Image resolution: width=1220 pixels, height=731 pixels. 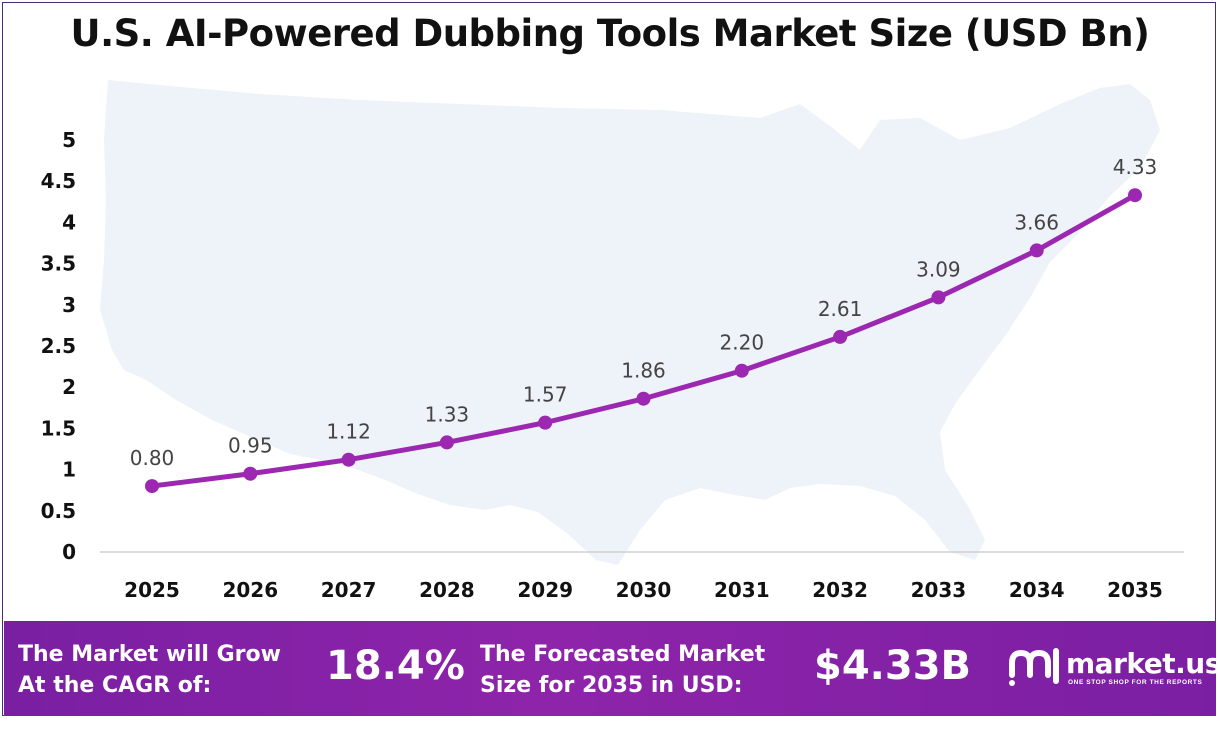 I want to click on x-tick-label: 2026, so click(x=250, y=590).